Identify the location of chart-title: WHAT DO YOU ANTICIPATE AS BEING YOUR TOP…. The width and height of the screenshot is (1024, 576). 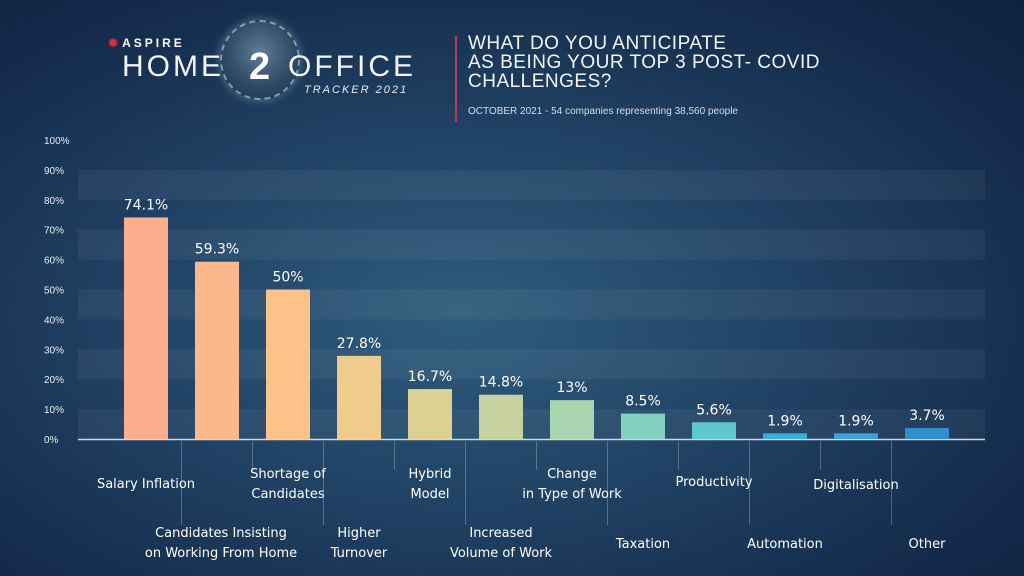
(668, 62).